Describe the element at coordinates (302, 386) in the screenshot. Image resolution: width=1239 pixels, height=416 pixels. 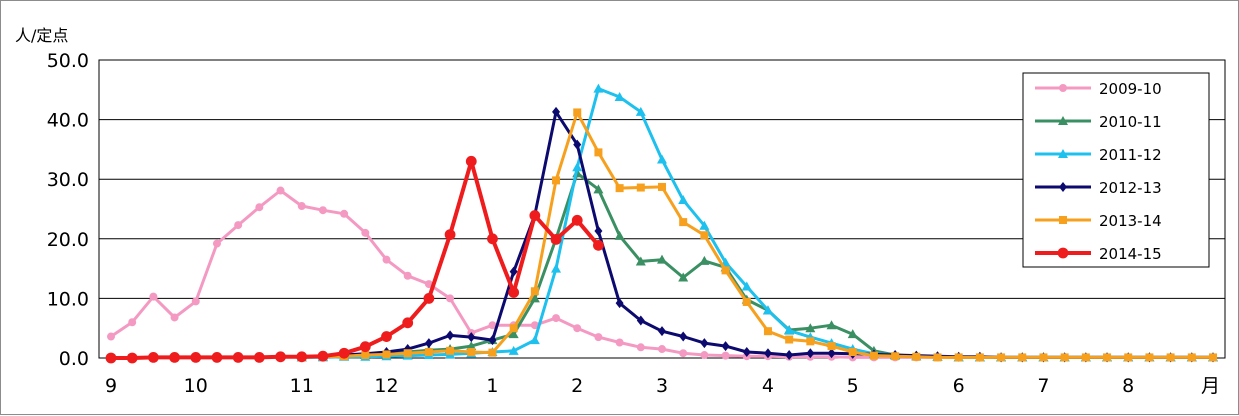
I see `x-tick-label: 11` at that location.